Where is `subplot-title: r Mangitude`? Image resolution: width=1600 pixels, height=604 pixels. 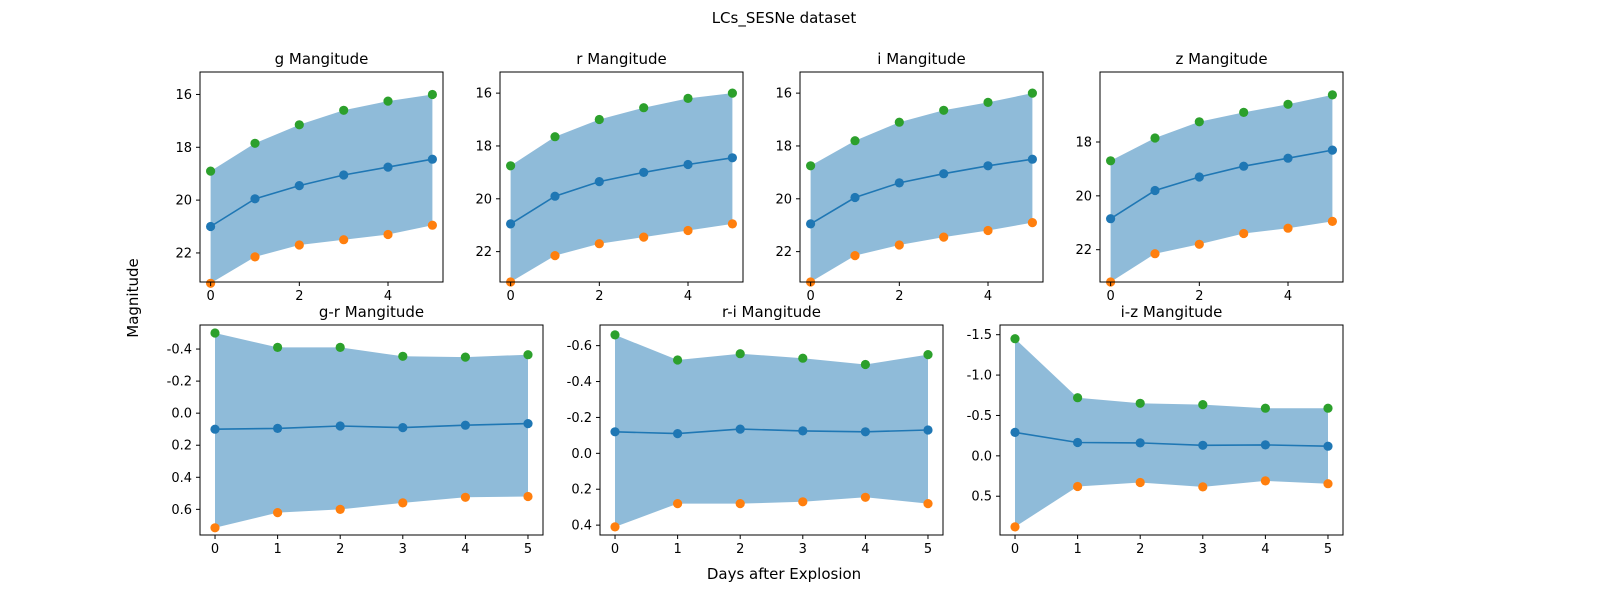 subplot-title: r Mangitude is located at coordinates (621, 59).